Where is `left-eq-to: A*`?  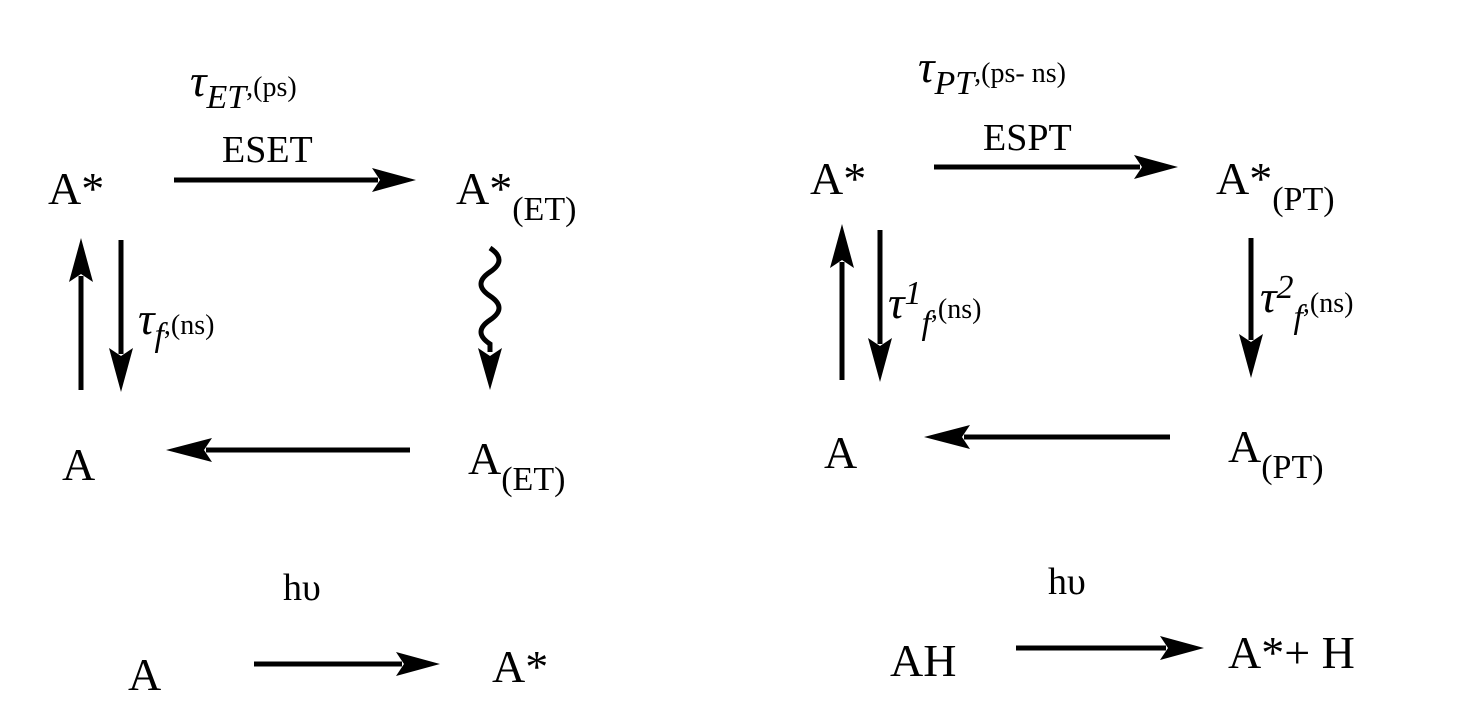 left-eq-to: A* is located at coordinates (520, 666).